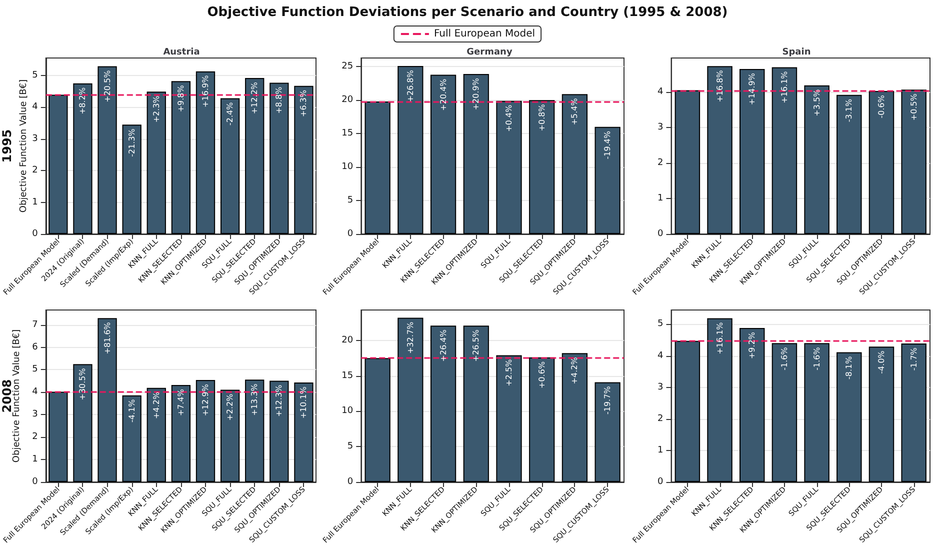  Describe the element at coordinates (849, 110) in the screenshot. I see `annotation: -3.1%` at that location.